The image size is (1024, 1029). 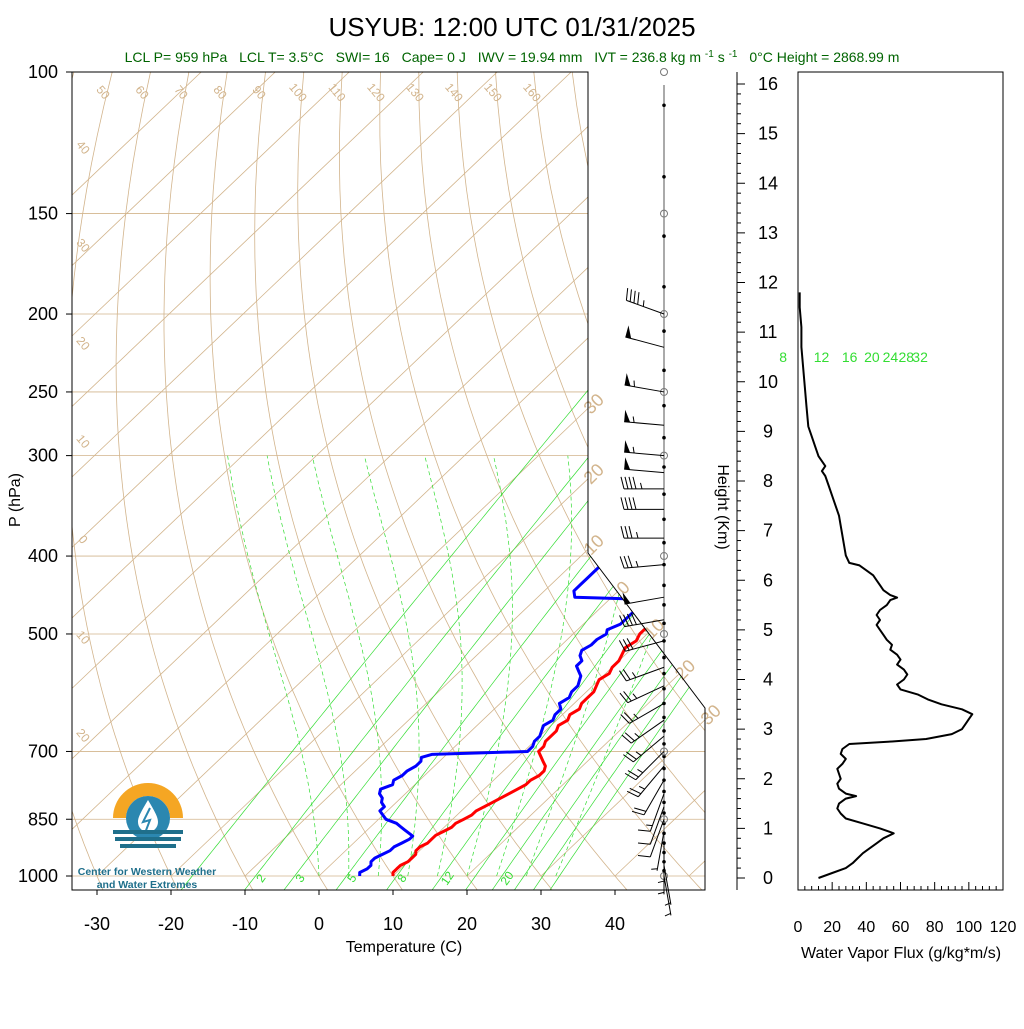 What do you see at coordinates (415, 92) in the screenshot?
I see `adiabat-label: 130` at bounding box center [415, 92].